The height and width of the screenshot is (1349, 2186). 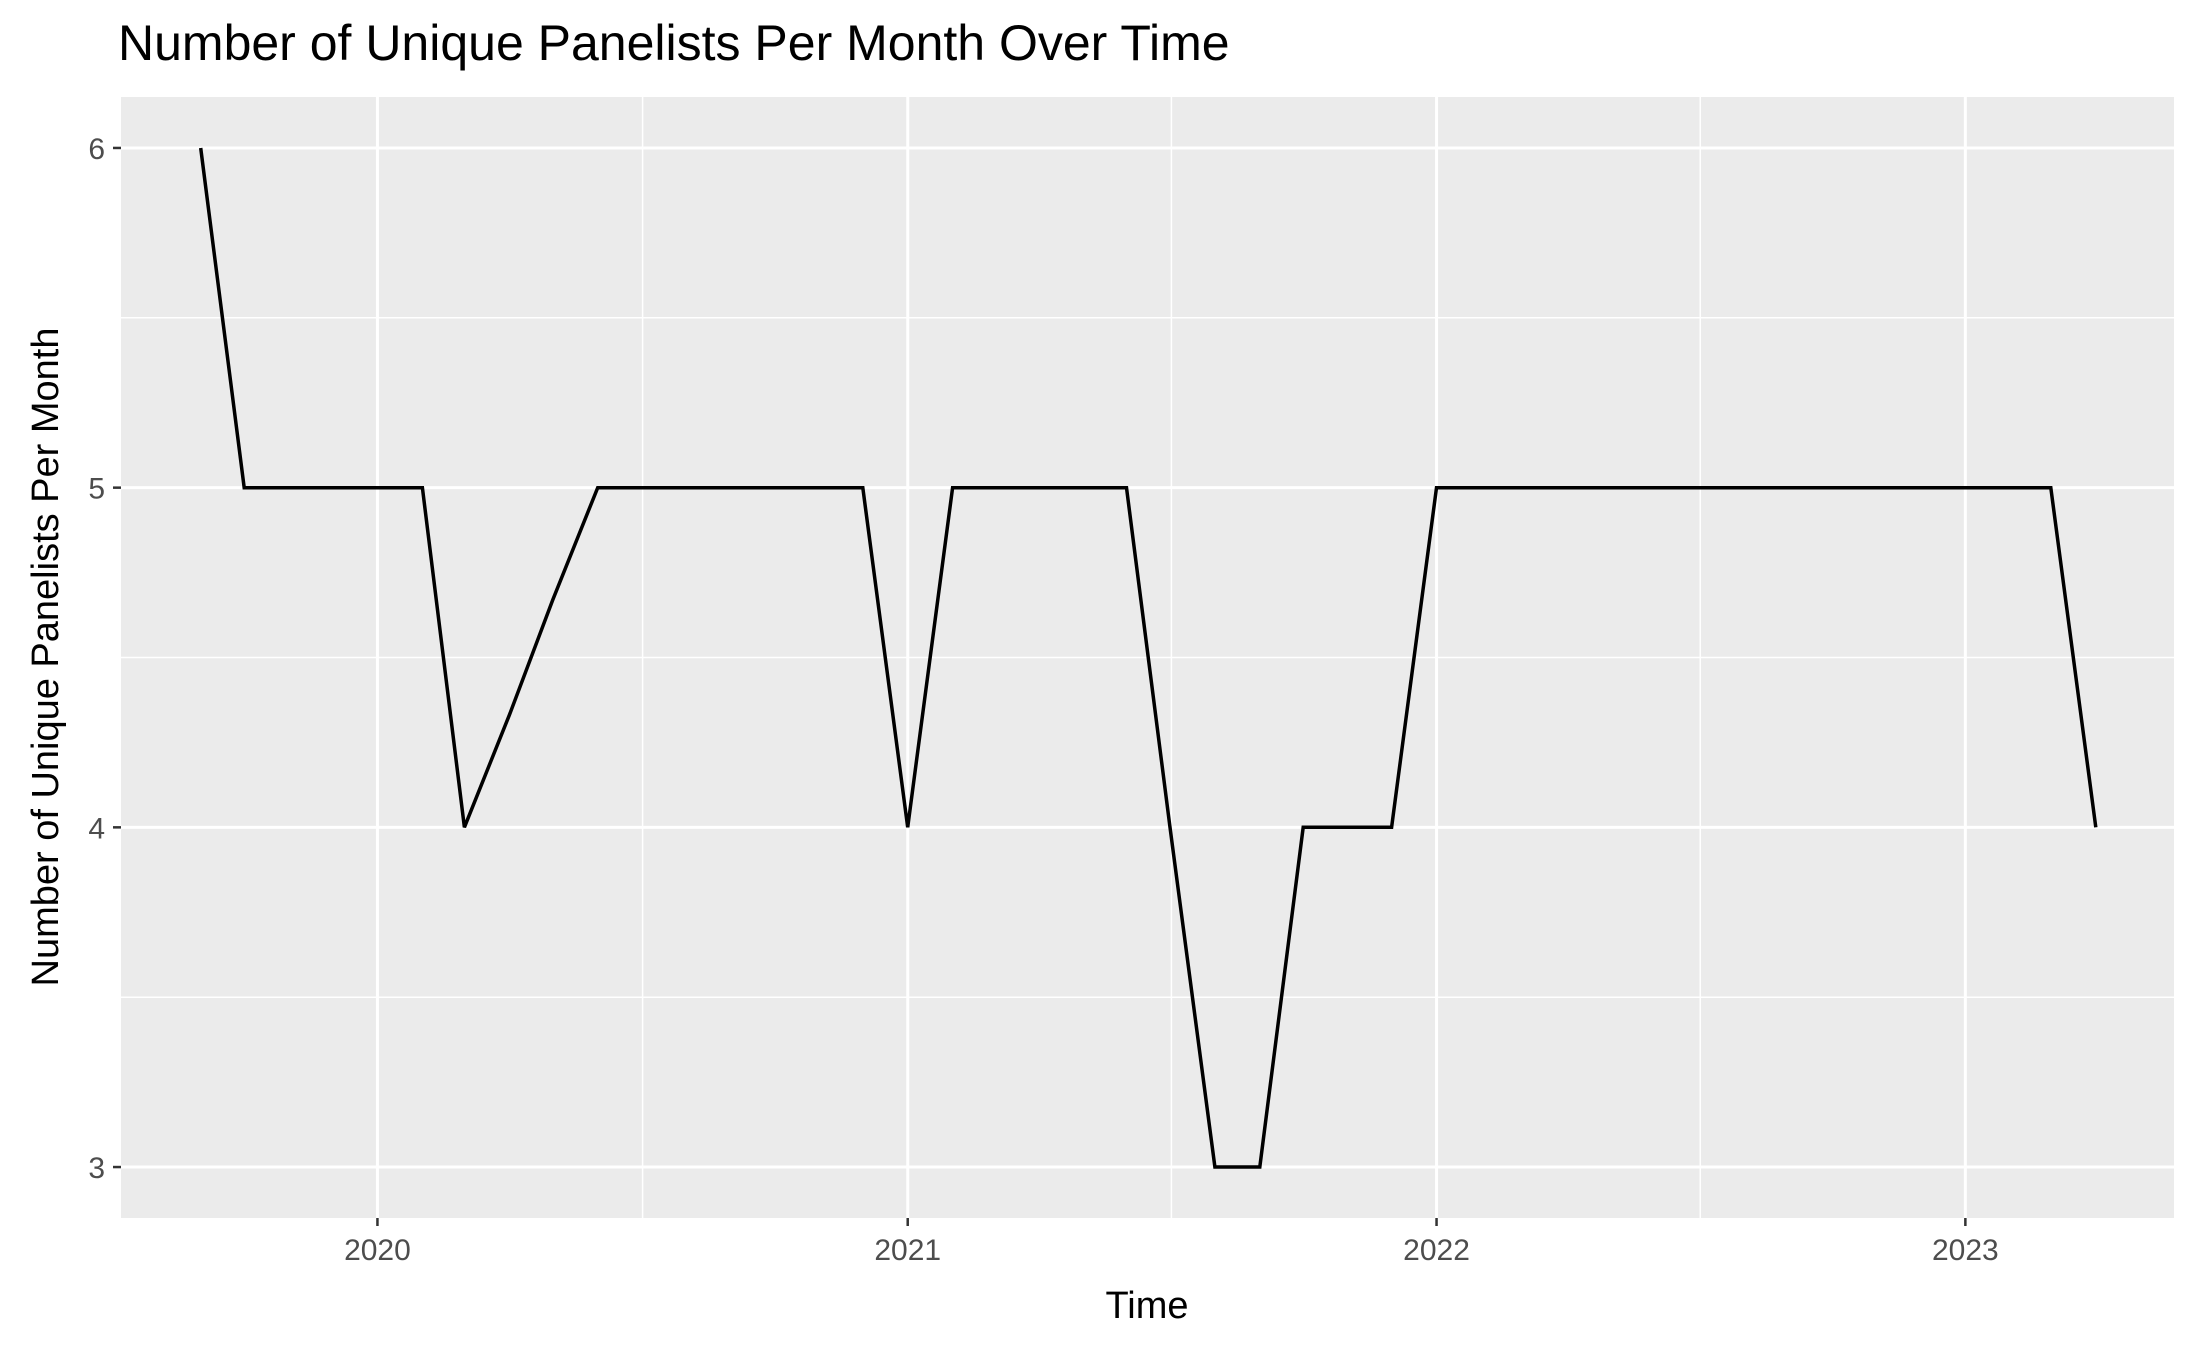 What do you see at coordinates (96, 489) in the screenshot?
I see `y-tick-label: 5` at bounding box center [96, 489].